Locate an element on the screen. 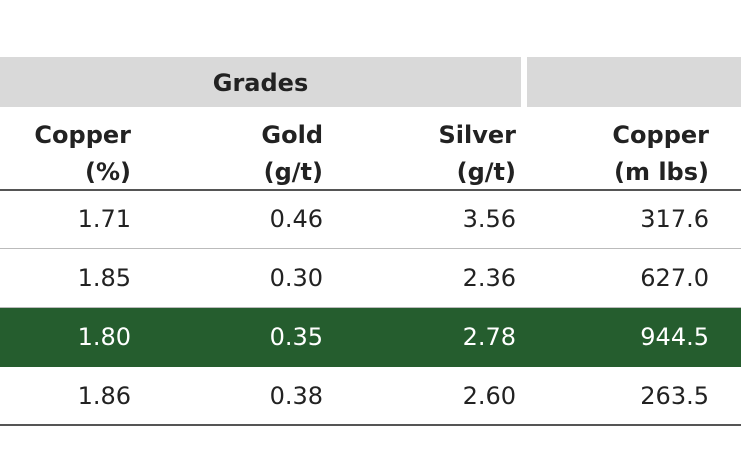 This screenshot has width=741, height=452. header-rule is located at coordinates (370, 190).